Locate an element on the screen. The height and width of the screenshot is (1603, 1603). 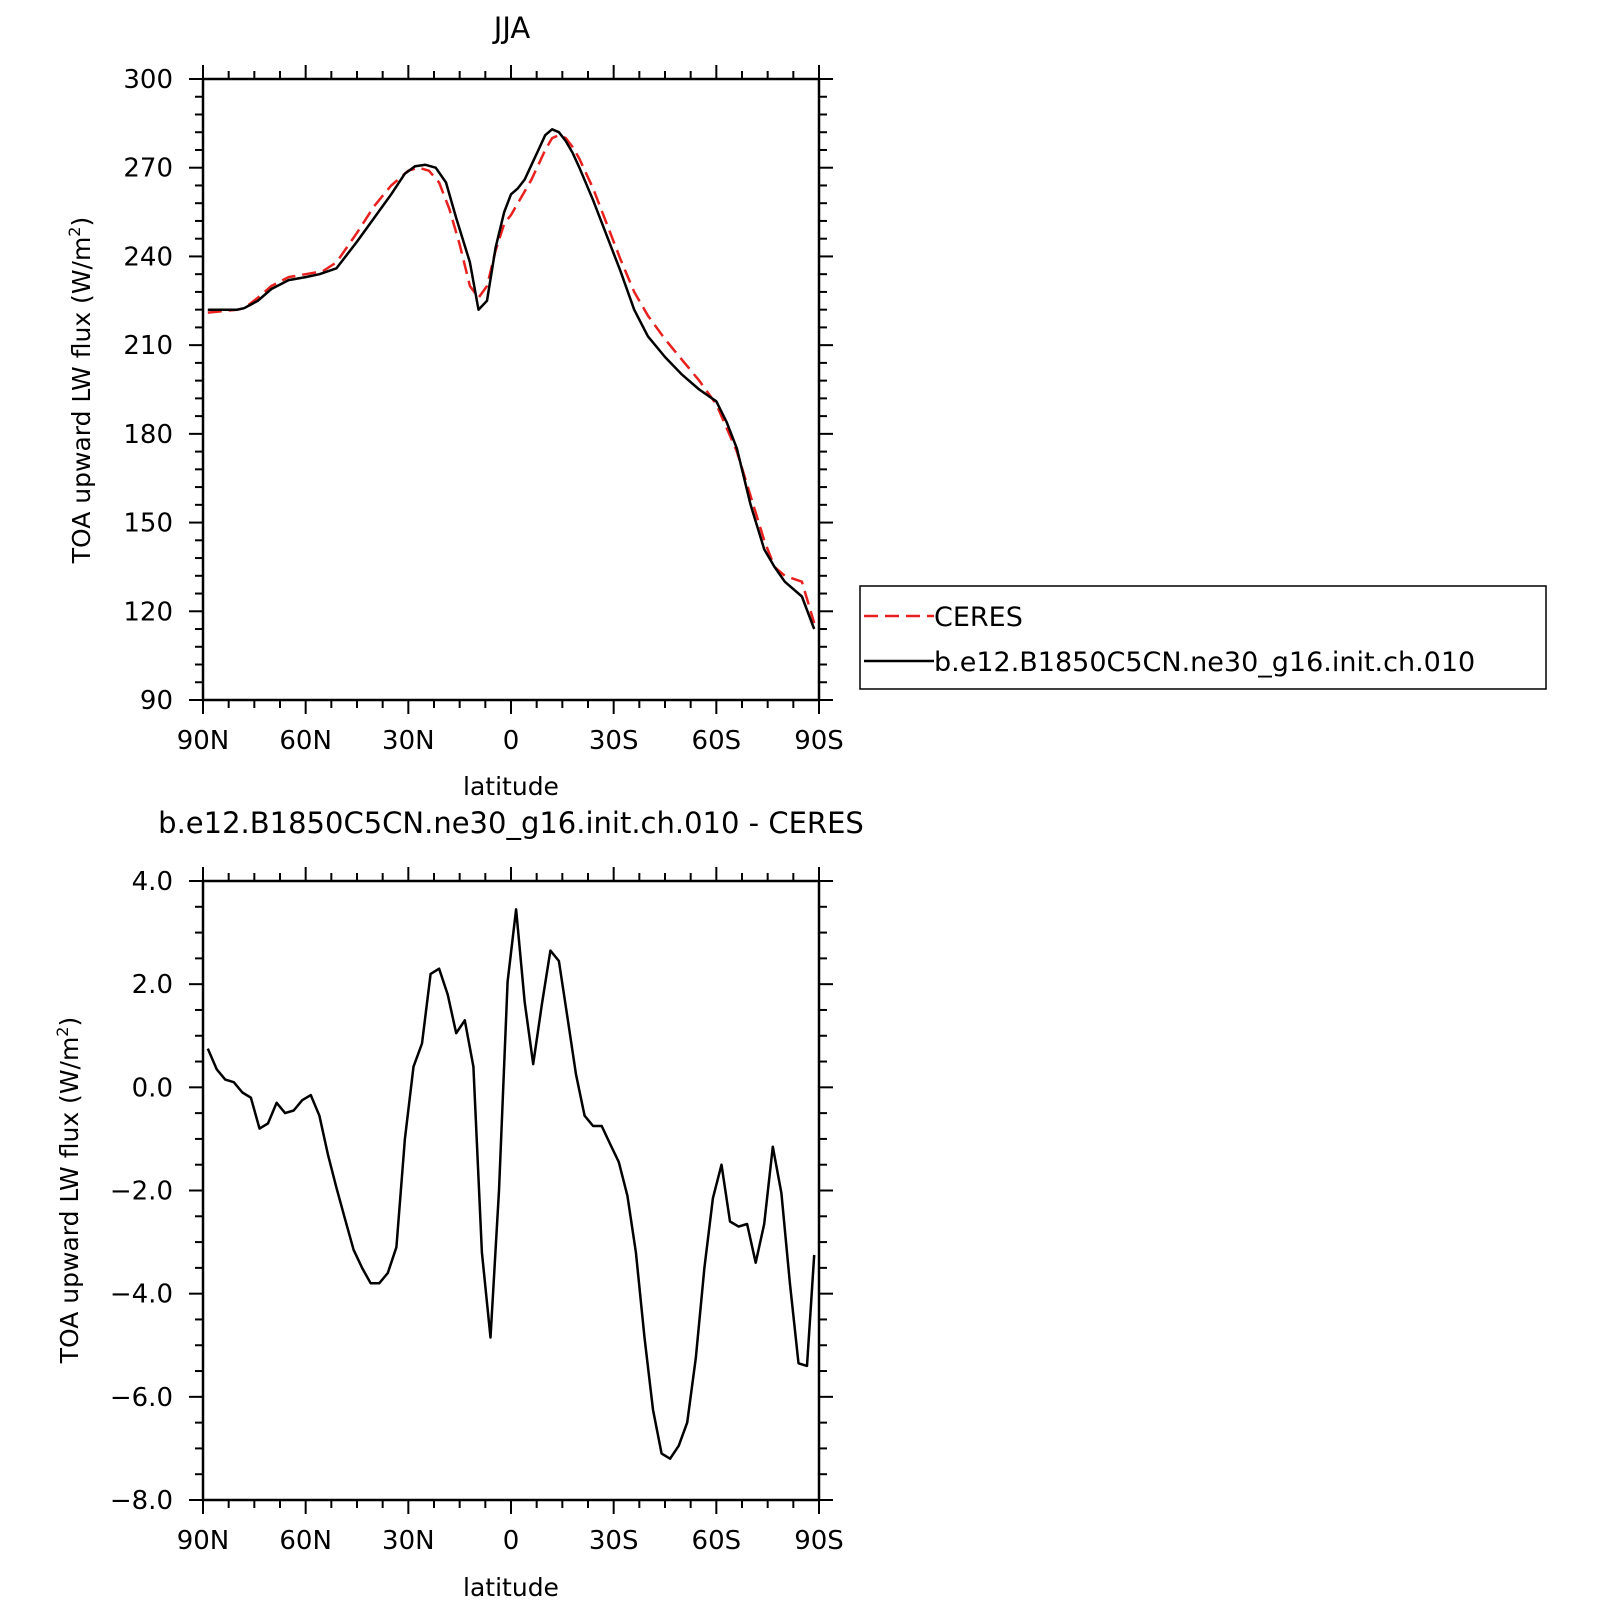
bottom-y-axis-label: TOA upward LW flux (W/m2) is located at coordinates (68, 1191).